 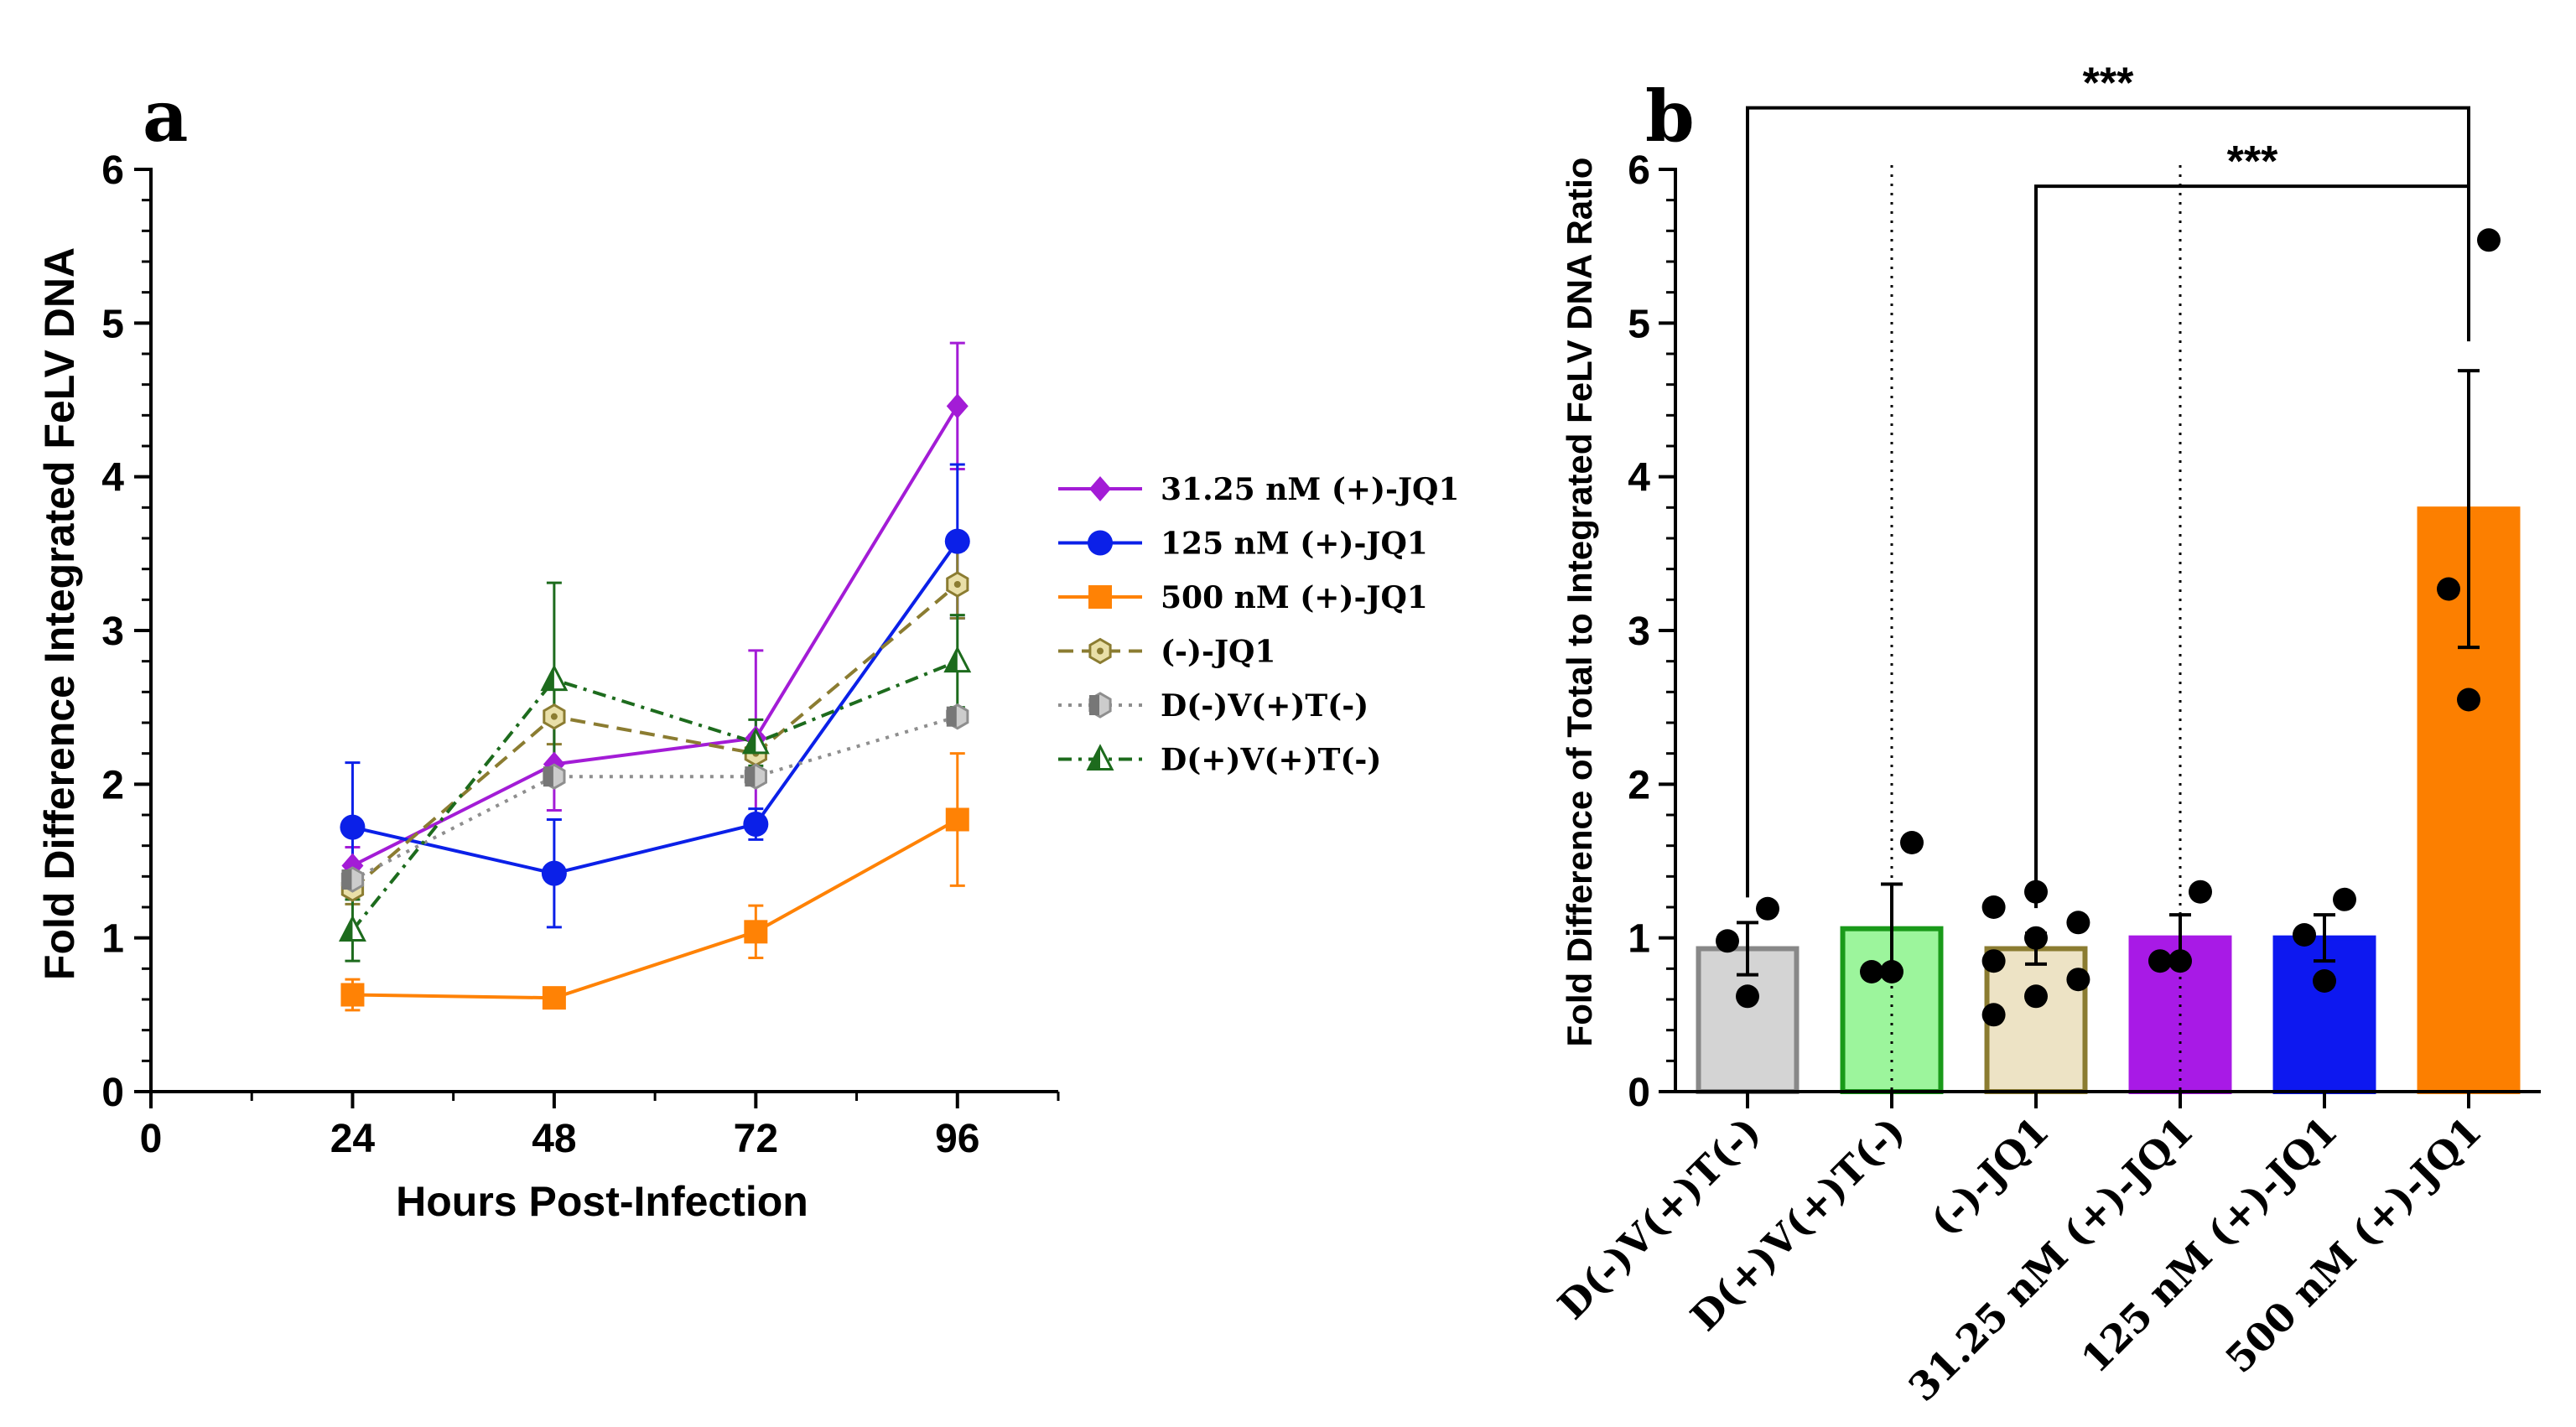 What do you see at coordinates (165, 116) in the screenshot?
I see `panel-a-label: a` at bounding box center [165, 116].